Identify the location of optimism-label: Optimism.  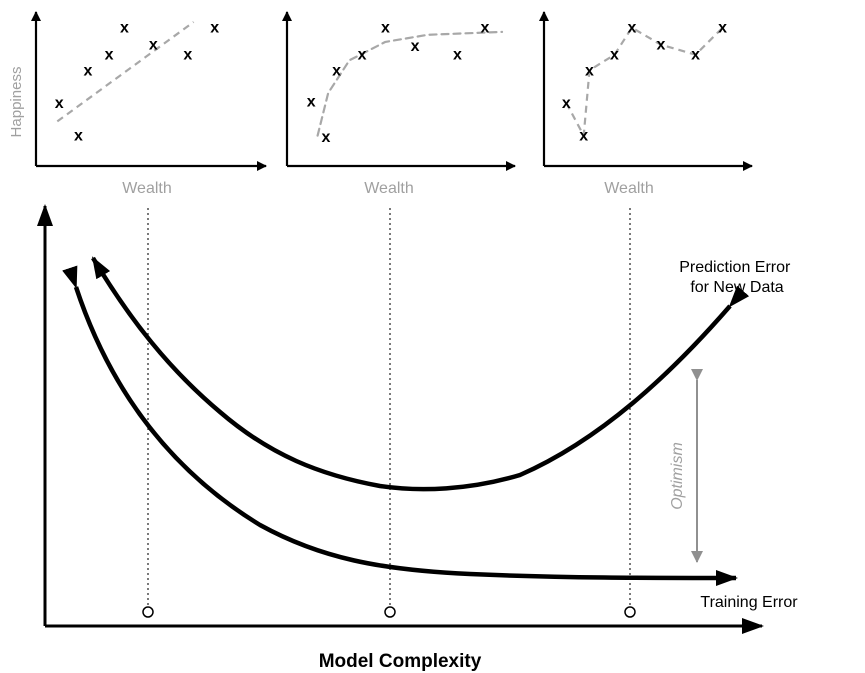
(677, 476).